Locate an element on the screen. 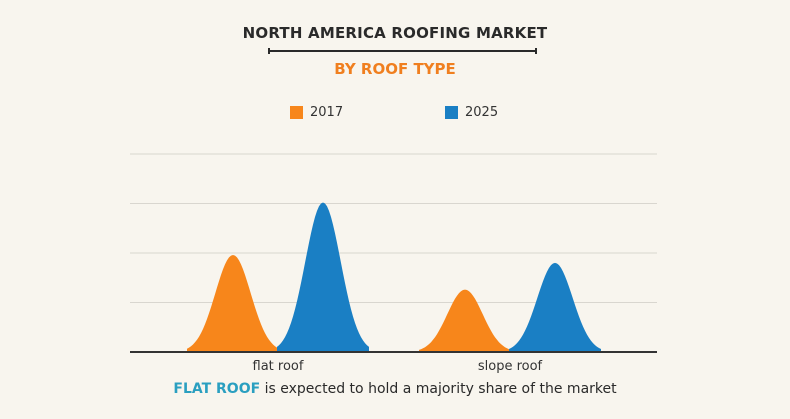 Image resolution: width=790 pixels, height=419 pixels. legend-item-2017: 2017 is located at coordinates (316, 112).